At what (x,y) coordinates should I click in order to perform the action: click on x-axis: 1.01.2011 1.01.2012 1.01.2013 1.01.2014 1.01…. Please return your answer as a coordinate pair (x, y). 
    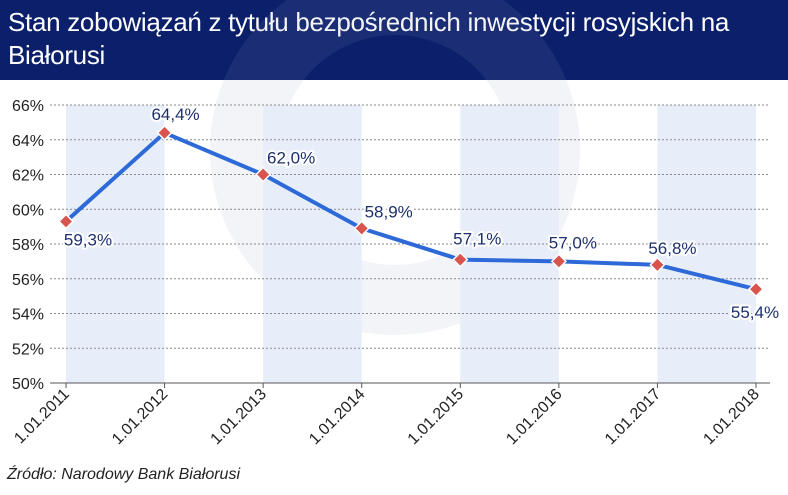
    Looking at the image, I should click on (390, 415).